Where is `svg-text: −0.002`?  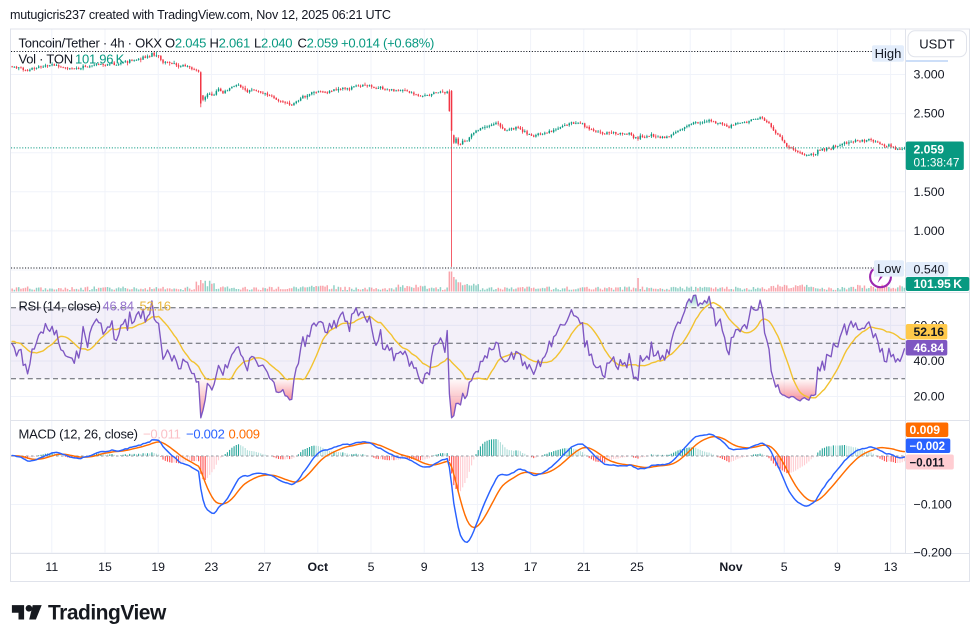
svg-text: −0.002 is located at coordinates (928, 447).